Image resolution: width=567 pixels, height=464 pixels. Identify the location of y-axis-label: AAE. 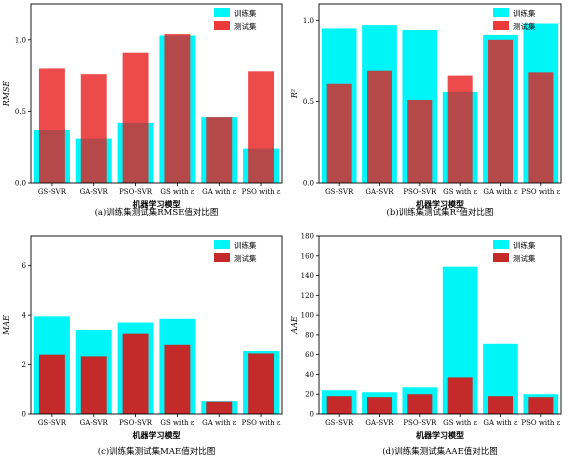
(294, 325).